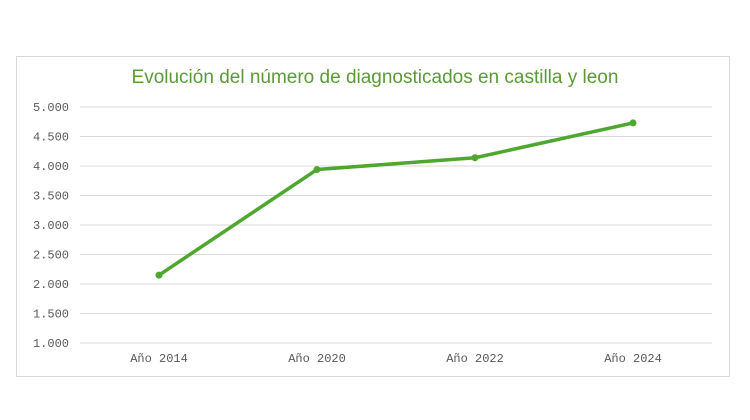 The width and height of the screenshot is (750, 420). What do you see at coordinates (51, 344) in the screenshot?
I see `y-tick-label: 1.000` at bounding box center [51, 344].